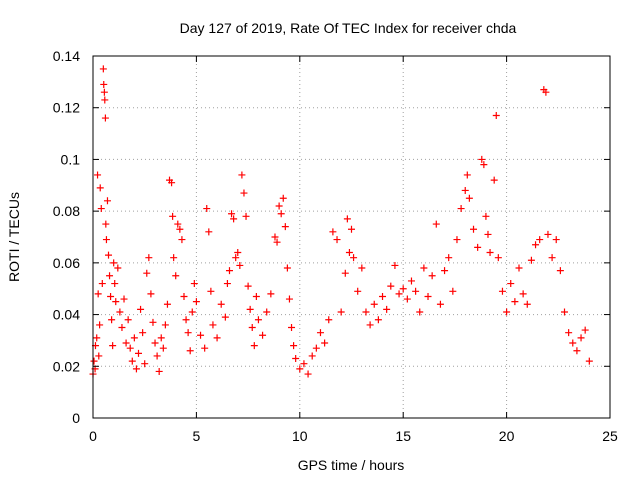 The width and height of the screenshot is (640, 480). I want to click on y-tick-label: 0.02, so click(66, 366).